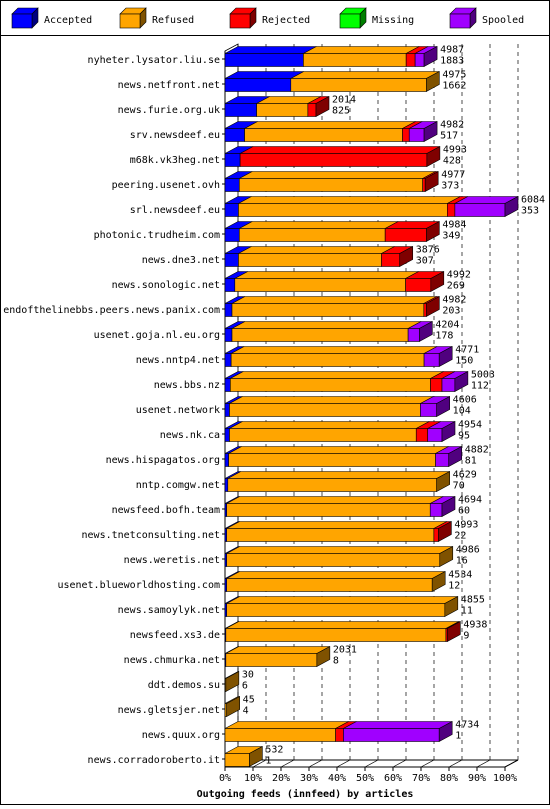 Image resolution: width=550 pixels, height=809 pixels. Describe the element at coordinates (460, 536) in the screenshot. I see `bar-sub-label: 22` at that location.